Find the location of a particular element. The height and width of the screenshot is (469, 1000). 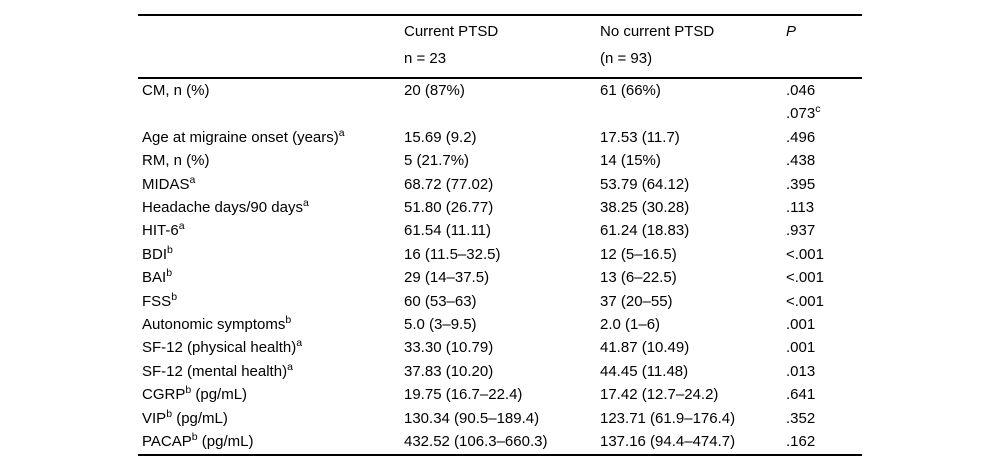

current-ptsd-value: 61.54 (11.11) is located at coordinates (448, 231).